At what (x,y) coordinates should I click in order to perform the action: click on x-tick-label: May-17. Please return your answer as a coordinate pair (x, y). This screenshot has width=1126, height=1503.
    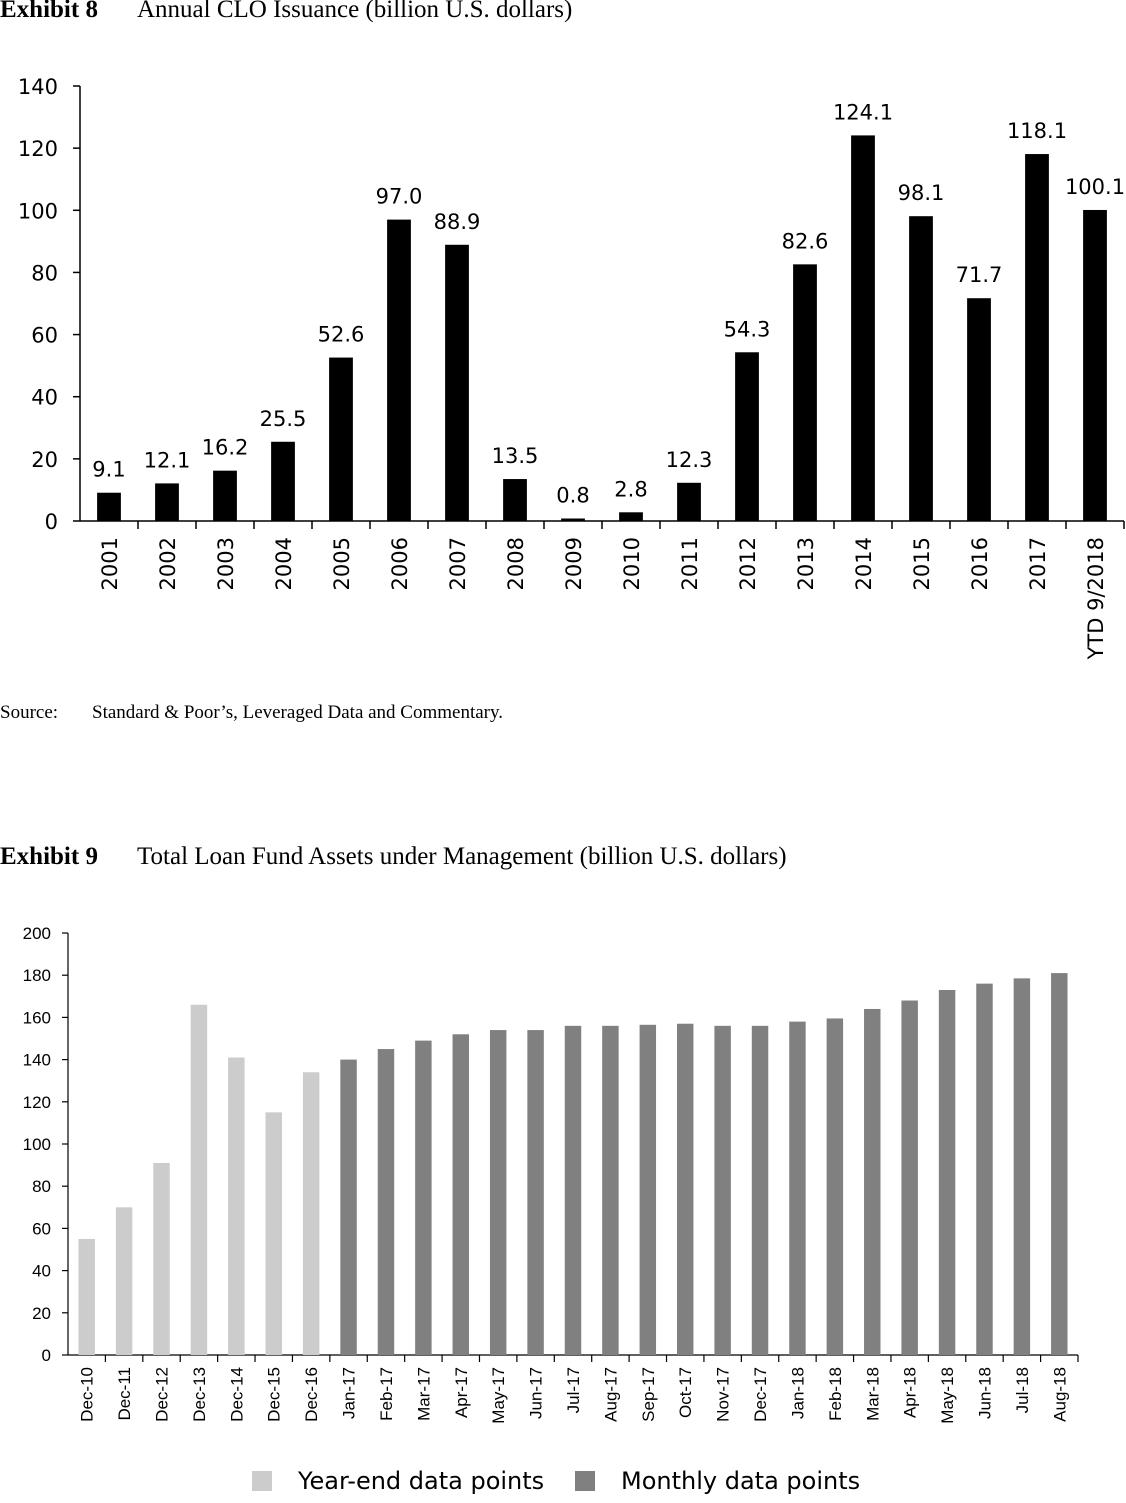
    Looking at the image, I should click on (498, 1395).